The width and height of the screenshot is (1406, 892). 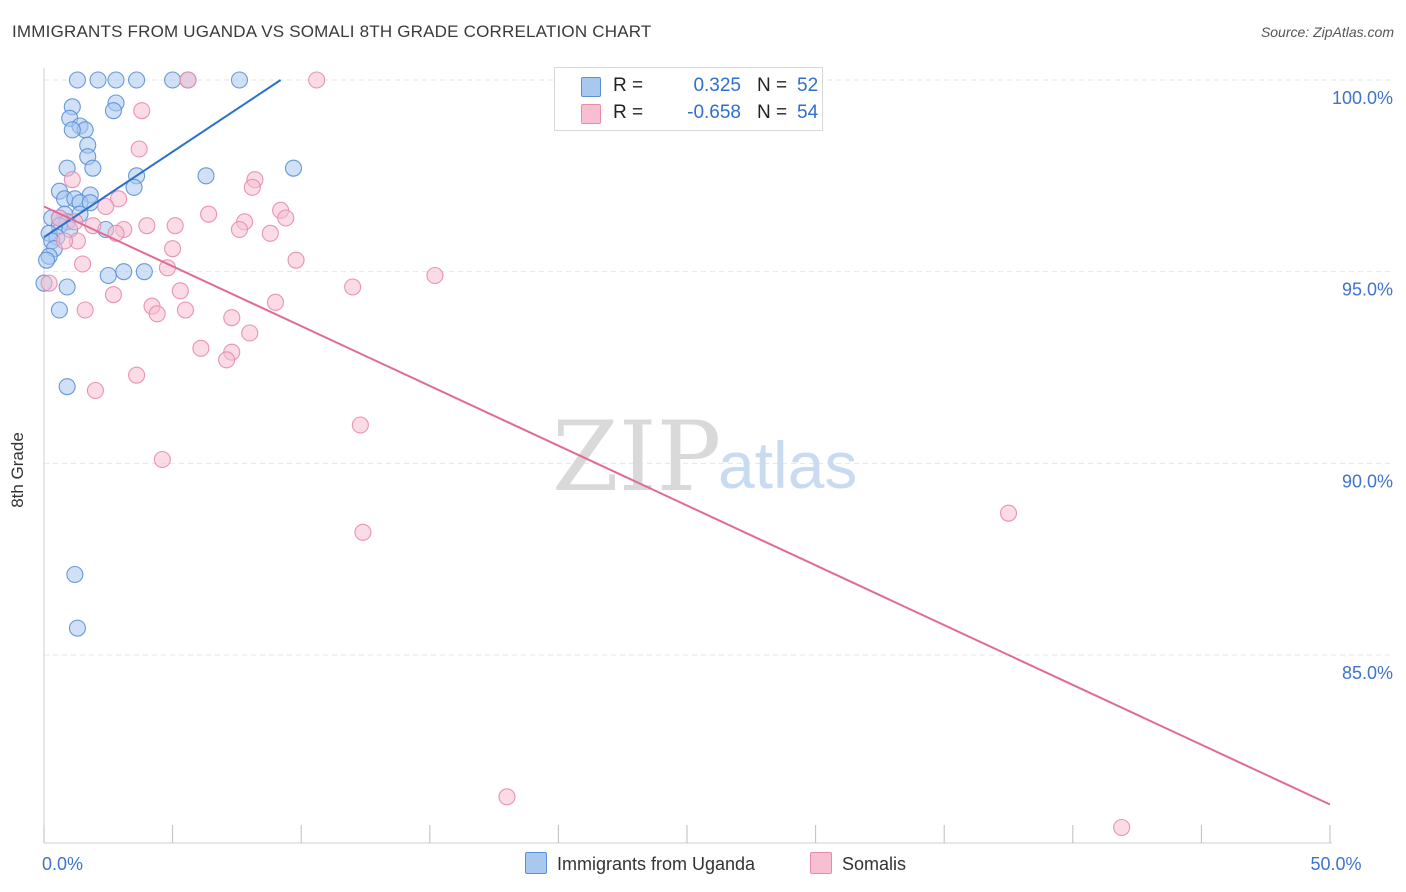 What do you see at coordinates (62, 864) in the screenshot?
I see `x-tick-label: 0.0%` at bounding box center [62, 864].